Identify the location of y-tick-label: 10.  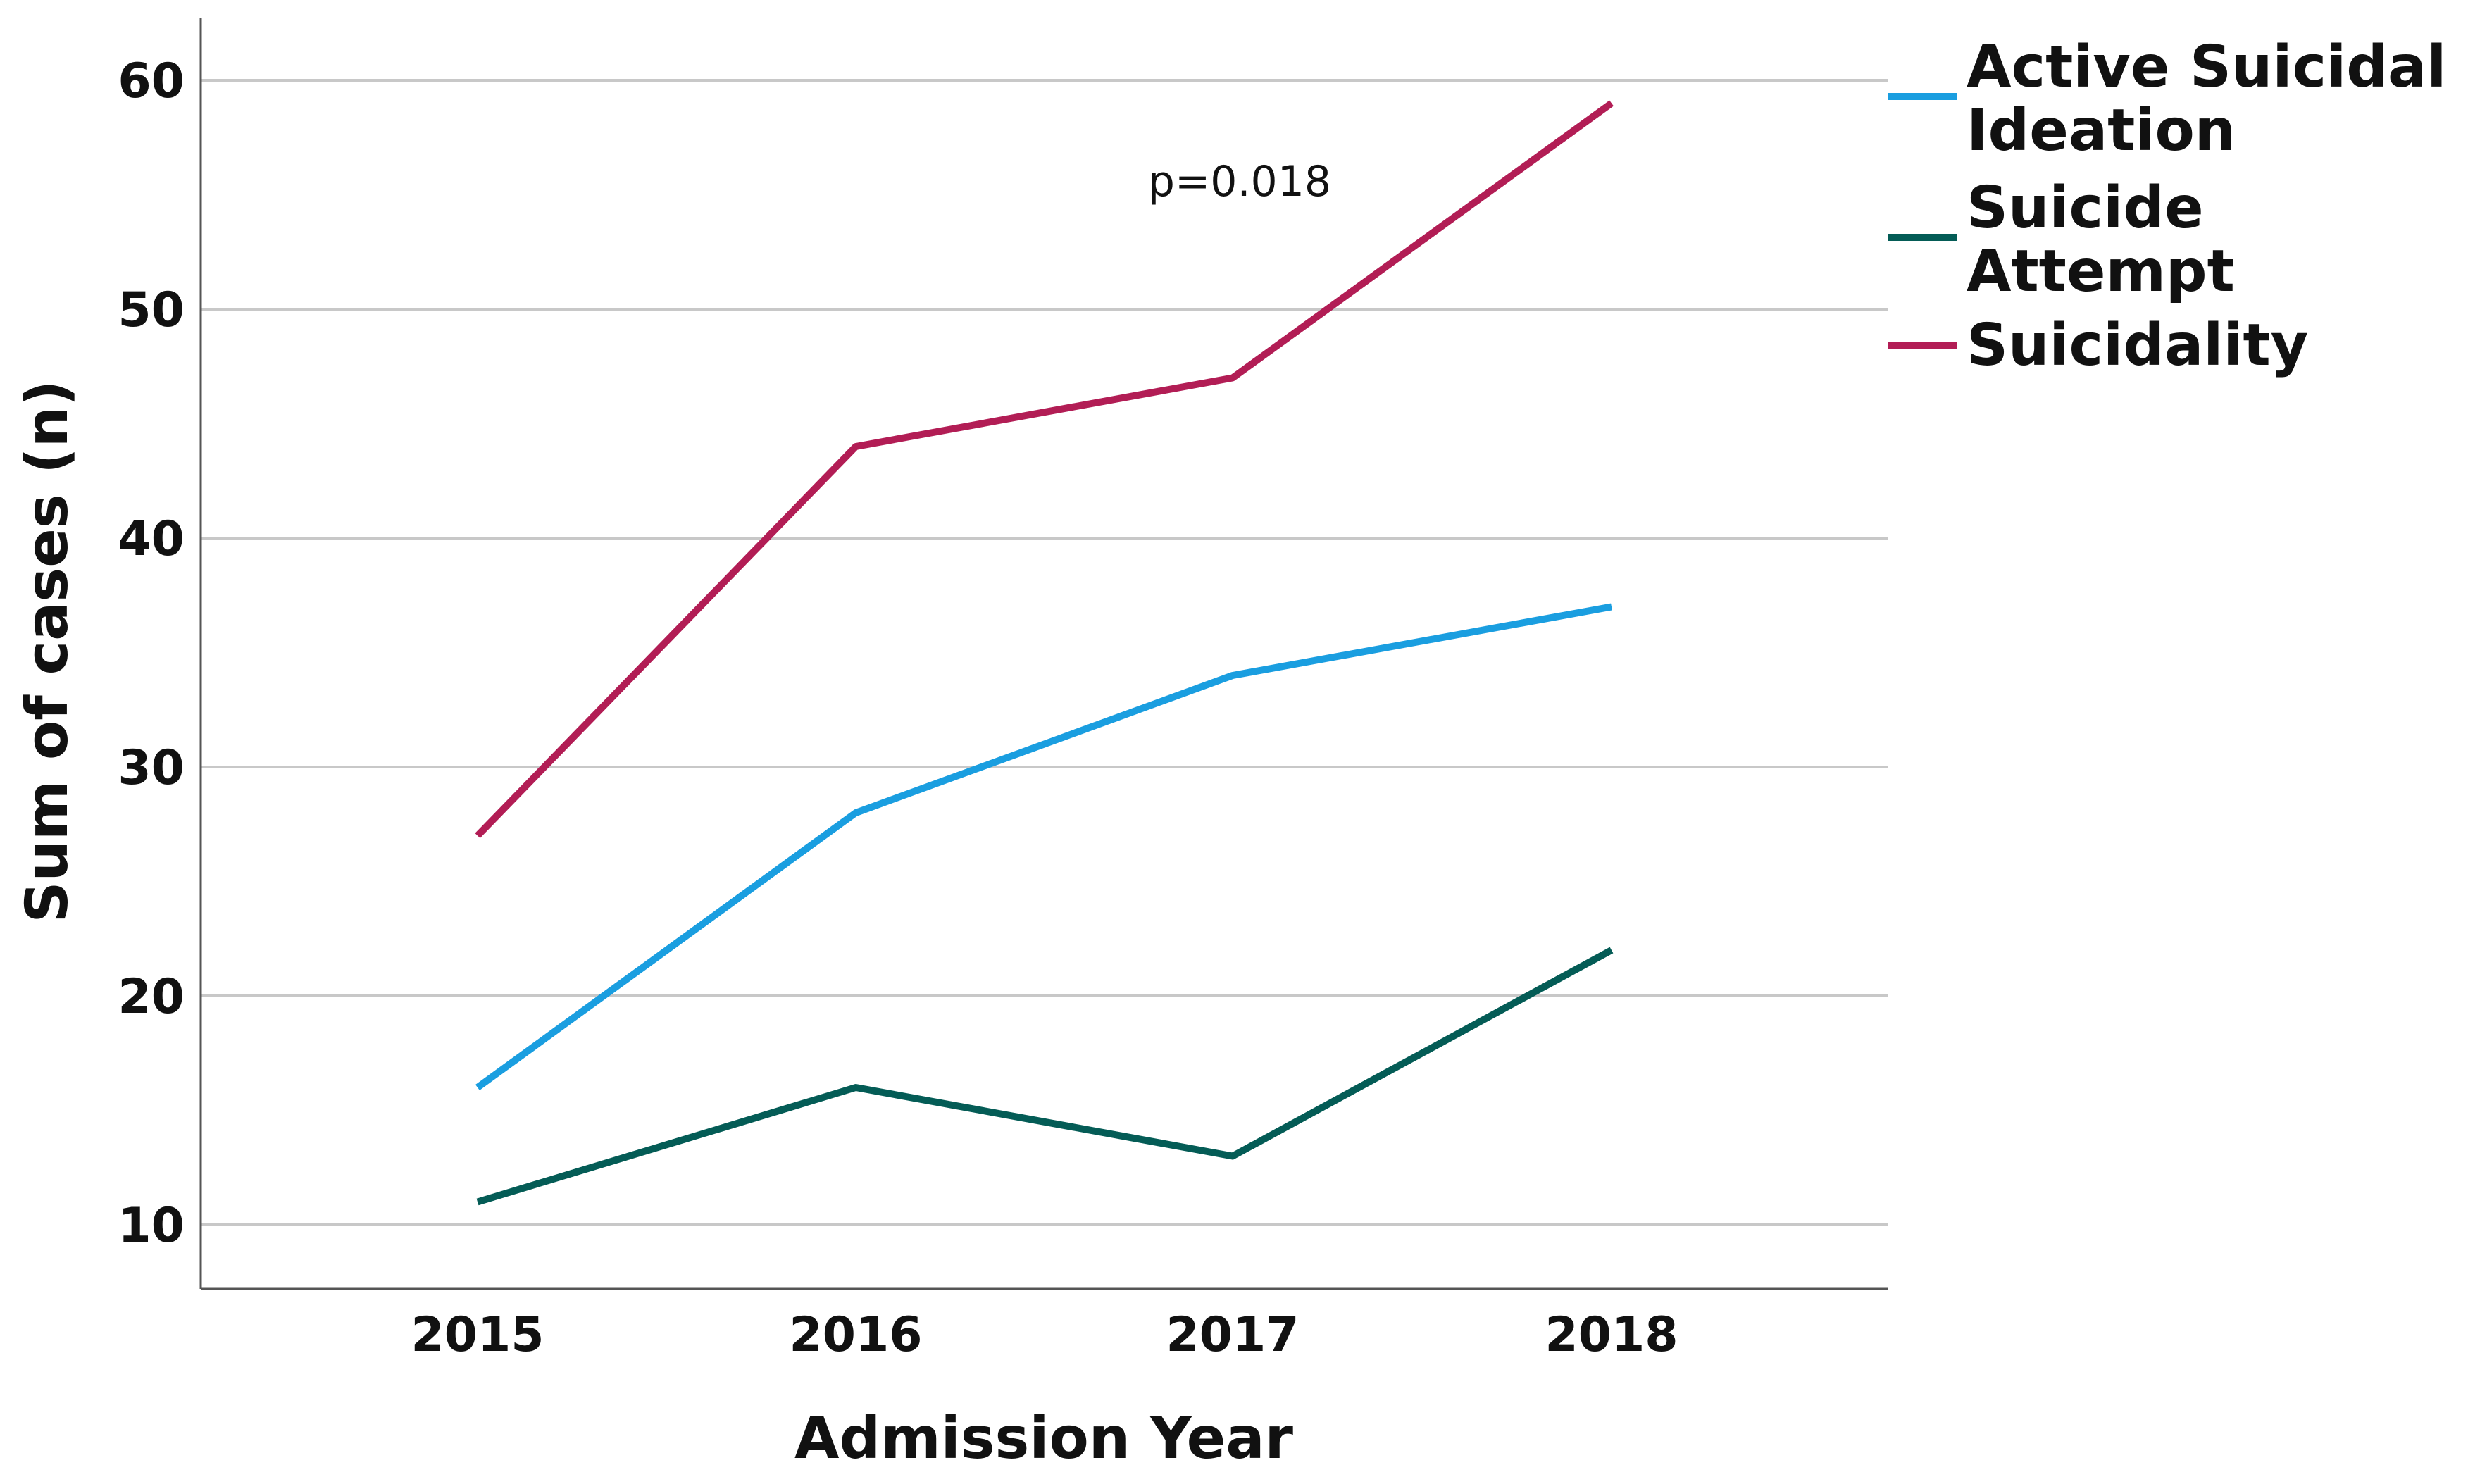
(152, 1226).